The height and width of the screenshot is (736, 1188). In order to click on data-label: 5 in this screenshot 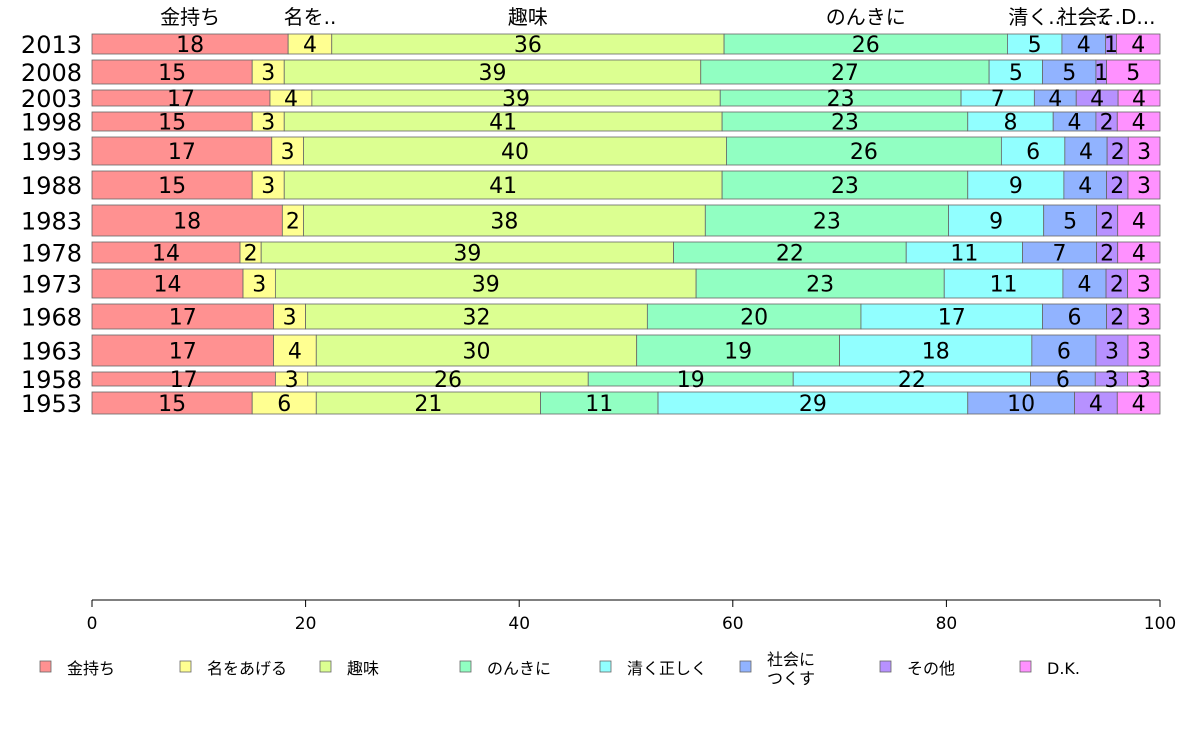, I will do `click(1035, 45)`.